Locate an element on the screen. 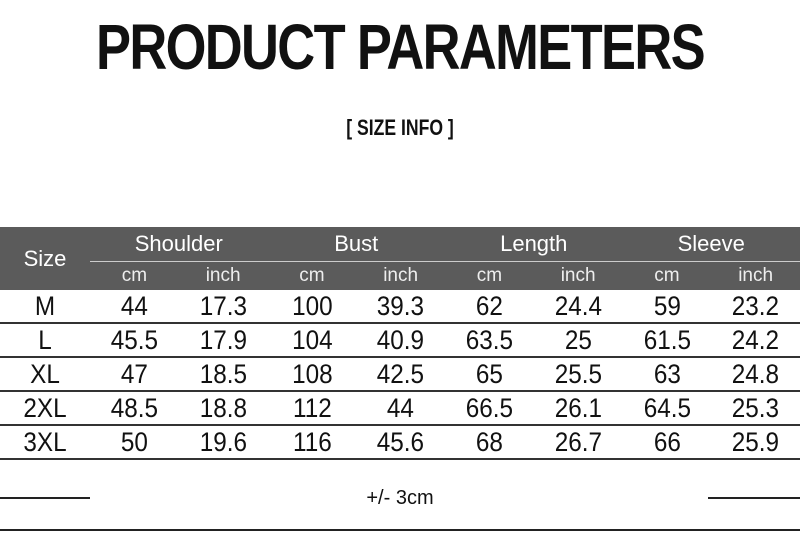  value-cell: 104 is located at coordinates (312, 339).